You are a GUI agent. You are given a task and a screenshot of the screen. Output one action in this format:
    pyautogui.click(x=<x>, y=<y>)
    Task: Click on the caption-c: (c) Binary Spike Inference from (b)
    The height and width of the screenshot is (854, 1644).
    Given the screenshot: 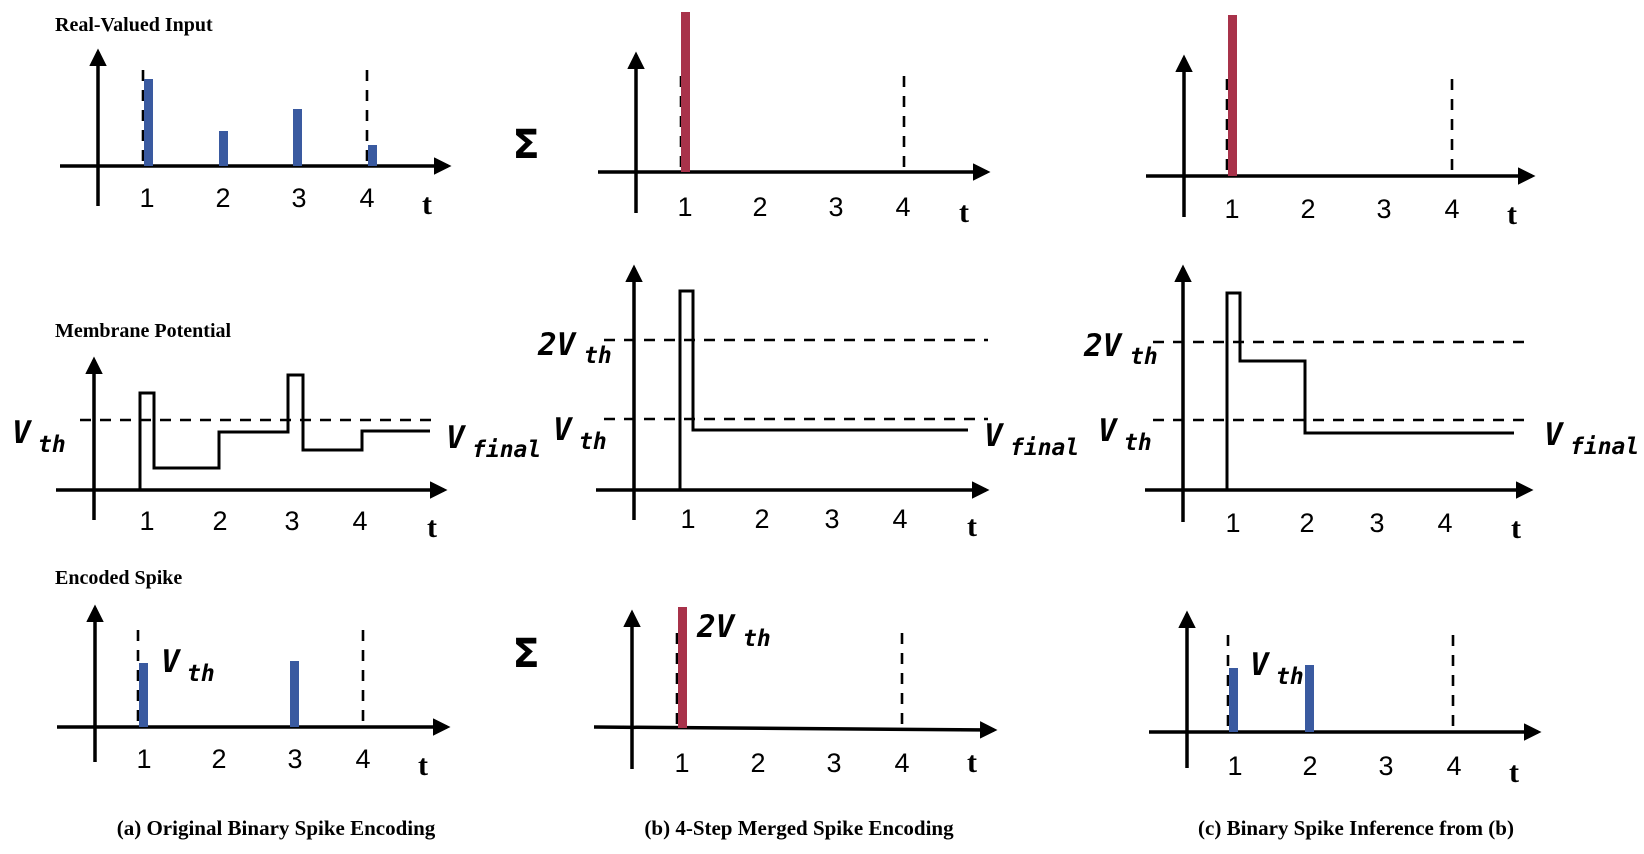 What is the action you would take?
    pyautogui.click(x=1356, y=828)
    